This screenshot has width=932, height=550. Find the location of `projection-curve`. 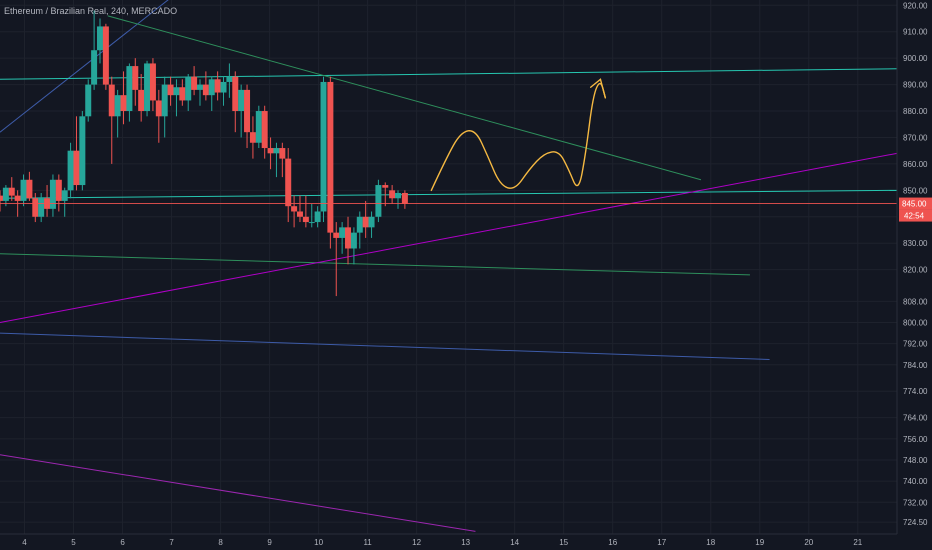

projection-curve is located at coordinates (518, 137).